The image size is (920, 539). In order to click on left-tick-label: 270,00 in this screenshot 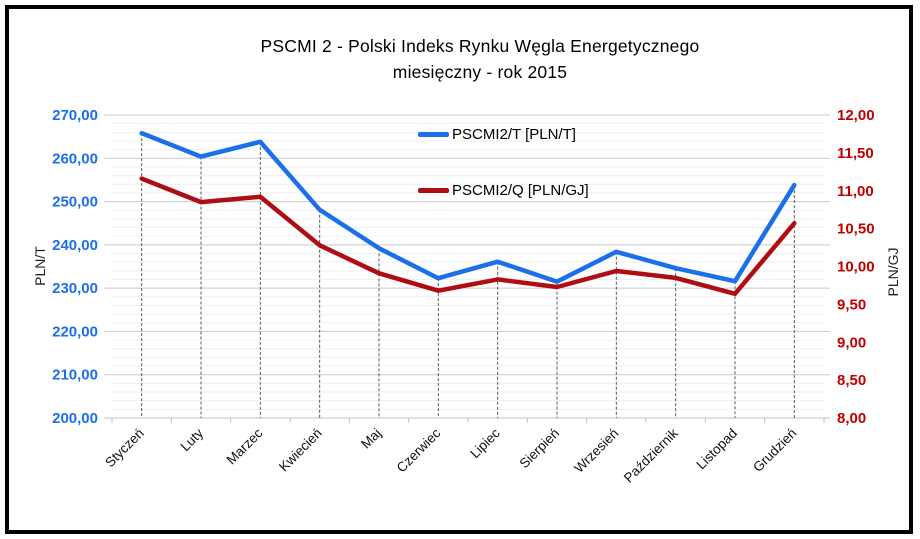, I will do `click(75, 115)`.